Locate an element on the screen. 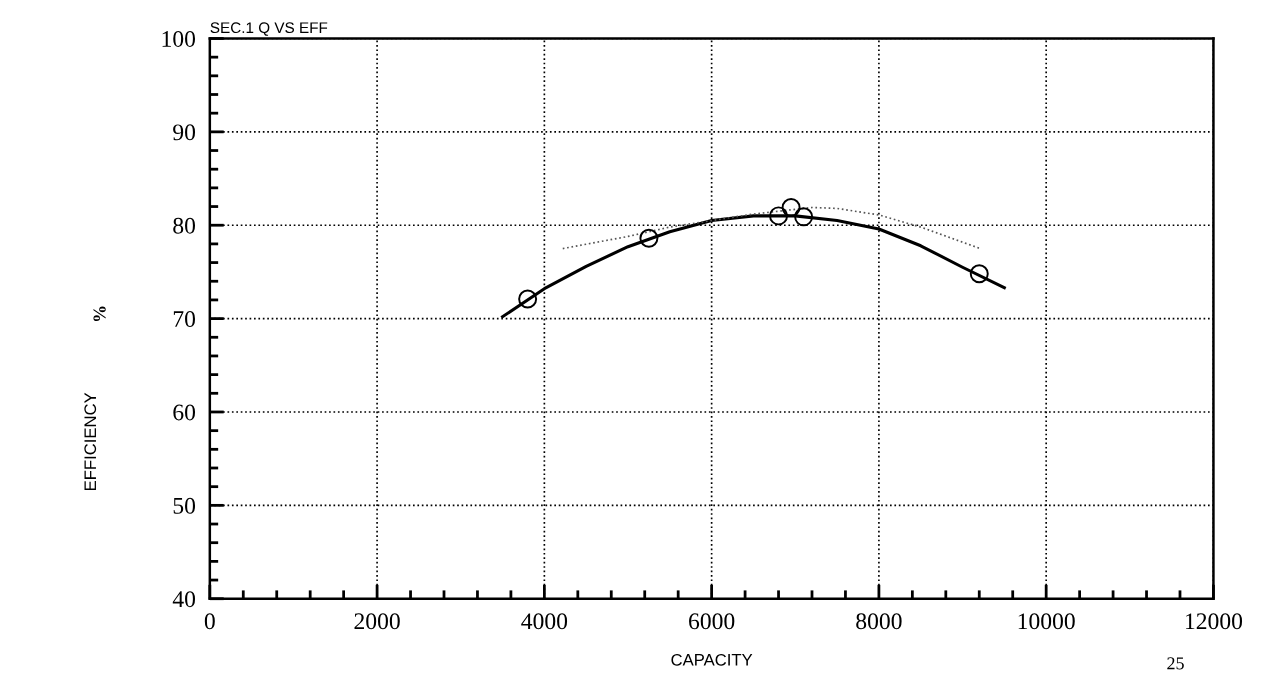  x-tick-label: 4000 is located at coordinates (544, 621).